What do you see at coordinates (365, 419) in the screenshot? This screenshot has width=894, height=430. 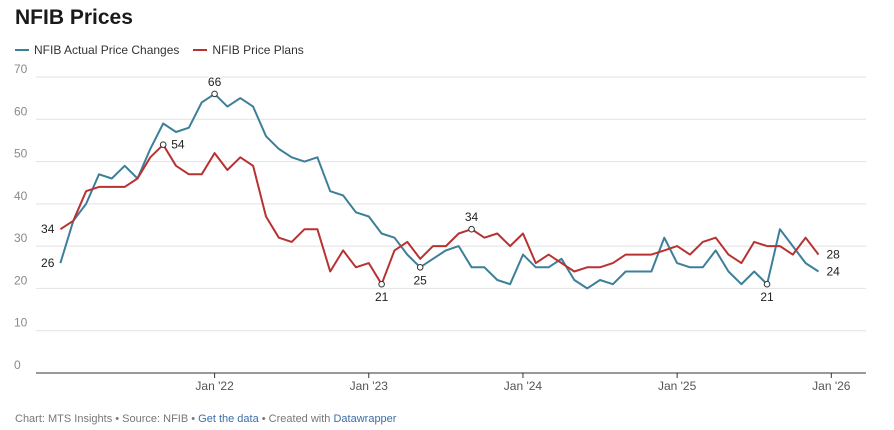 I see `datawrapper-link: Datawrapper` at bounding box center [365, 419].